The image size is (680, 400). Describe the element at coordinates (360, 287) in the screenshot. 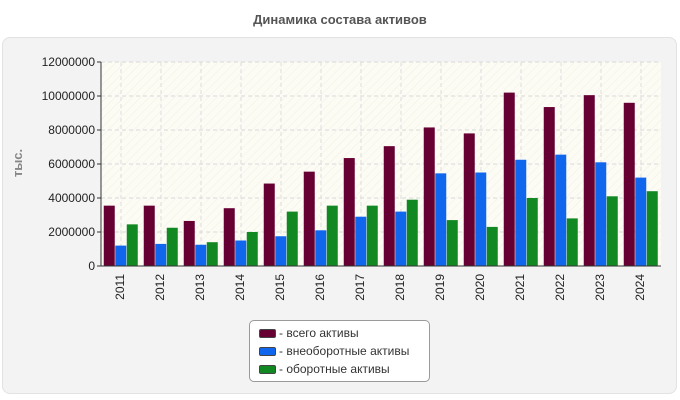

I see `x-tick-label: 2017` at that location.